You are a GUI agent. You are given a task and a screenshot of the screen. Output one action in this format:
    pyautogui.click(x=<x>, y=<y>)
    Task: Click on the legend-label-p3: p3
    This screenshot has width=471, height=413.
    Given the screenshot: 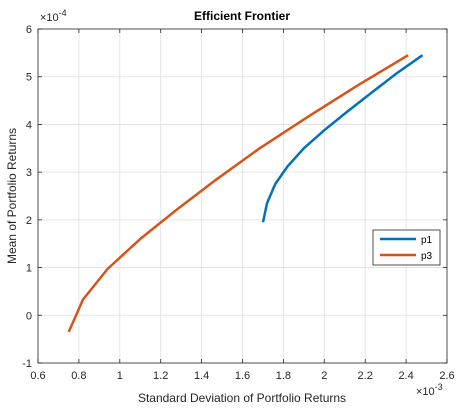 What is the action you would take?
    pyautogui.click(x=427, y=256)
    